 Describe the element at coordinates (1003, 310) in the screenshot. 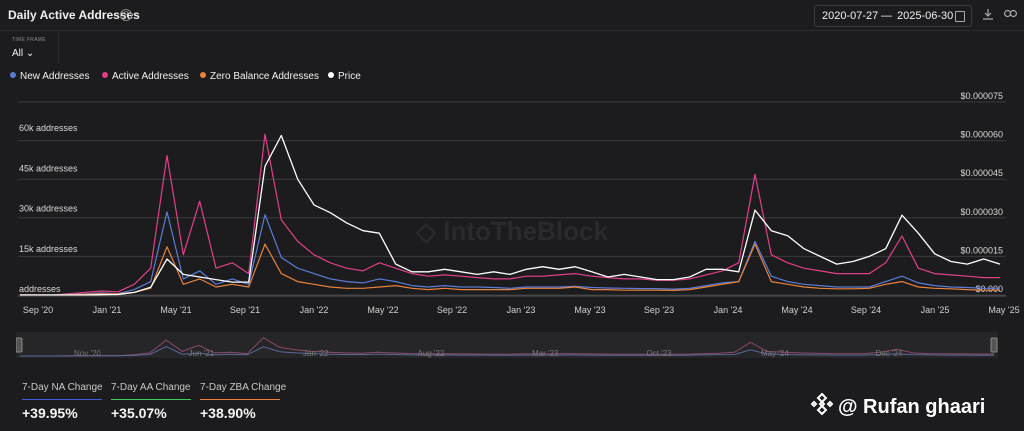

I see `x-tick-label: May '25` at that location.